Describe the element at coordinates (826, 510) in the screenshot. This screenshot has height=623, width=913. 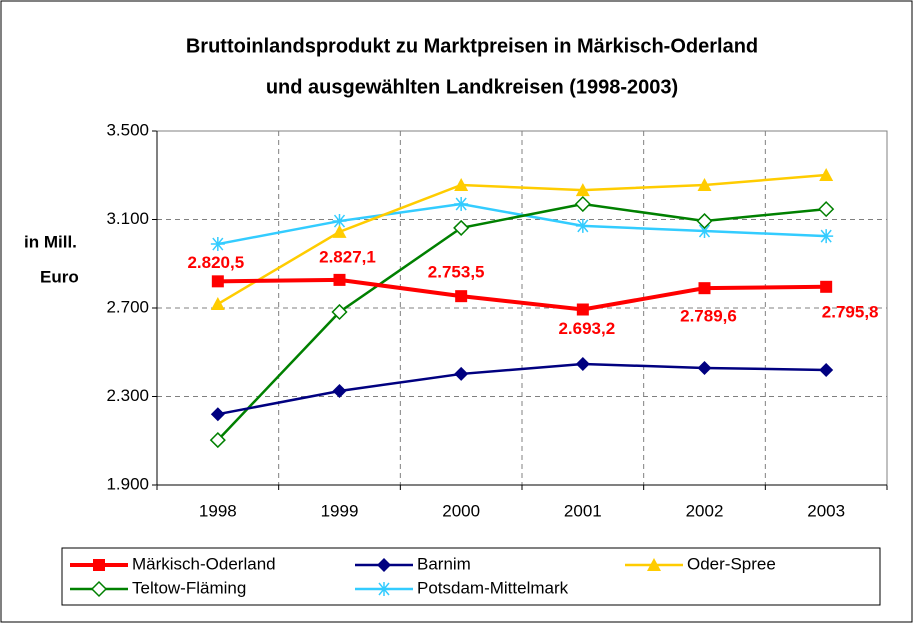
I see `x-tick-label: 2003` at that location.